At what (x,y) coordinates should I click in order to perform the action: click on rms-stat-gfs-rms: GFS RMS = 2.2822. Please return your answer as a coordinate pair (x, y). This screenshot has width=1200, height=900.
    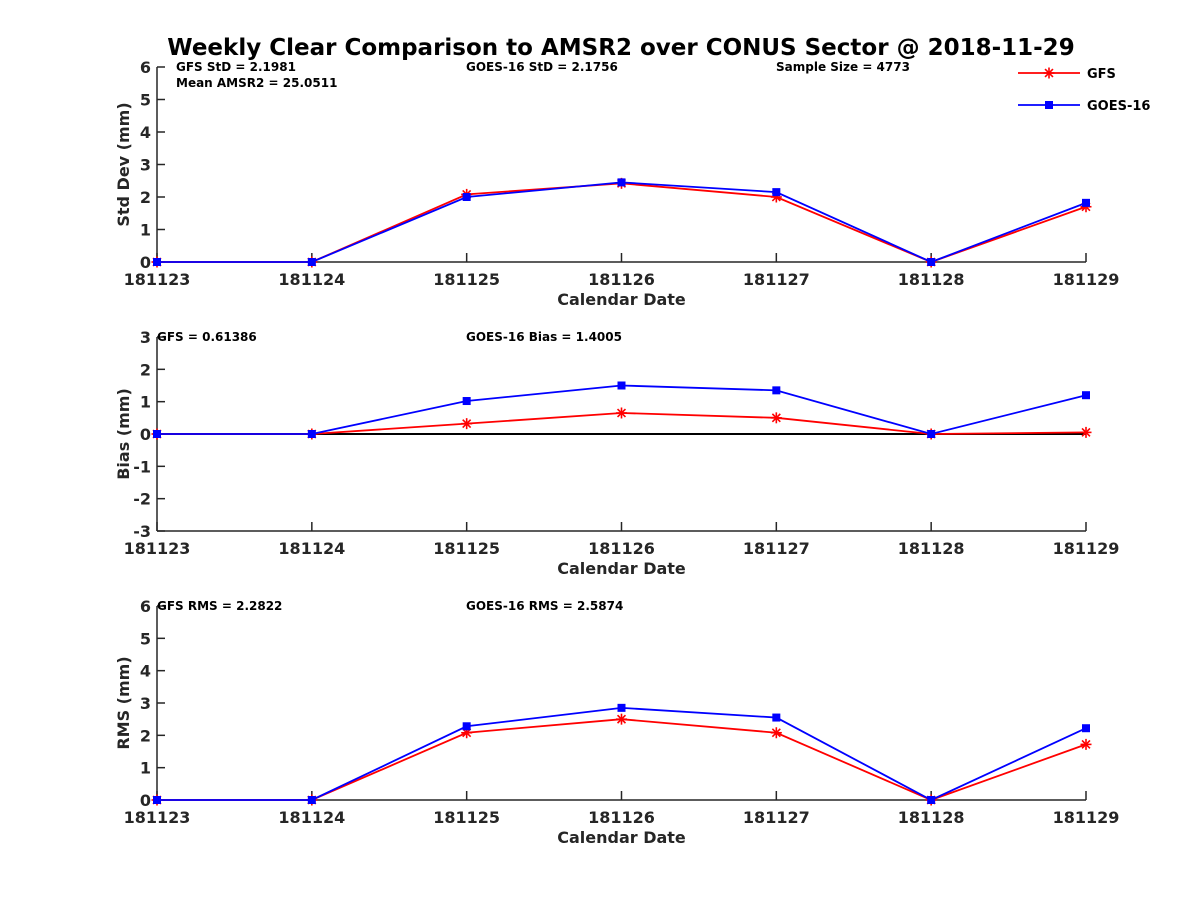
    Looking at the image, I should click on (219, 606).